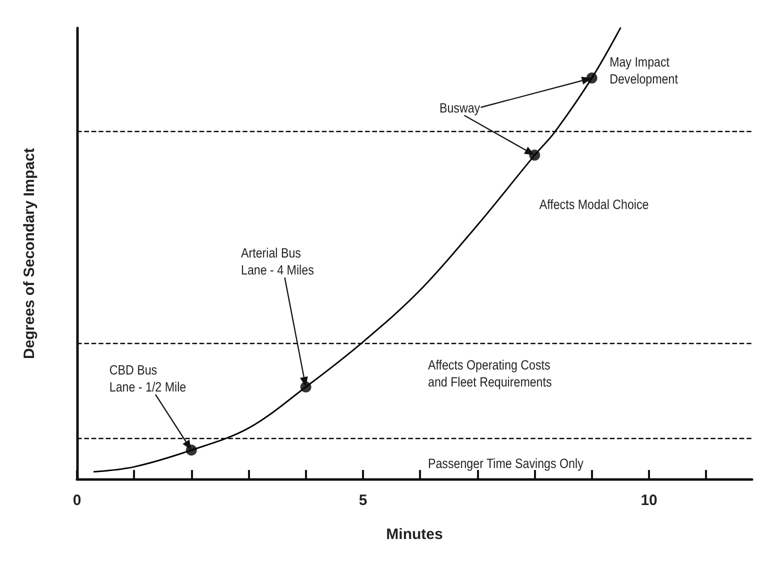  Describe the element at coordinates (77, 500) in the screenshot. I see `x-tick-label: 0` at that location.